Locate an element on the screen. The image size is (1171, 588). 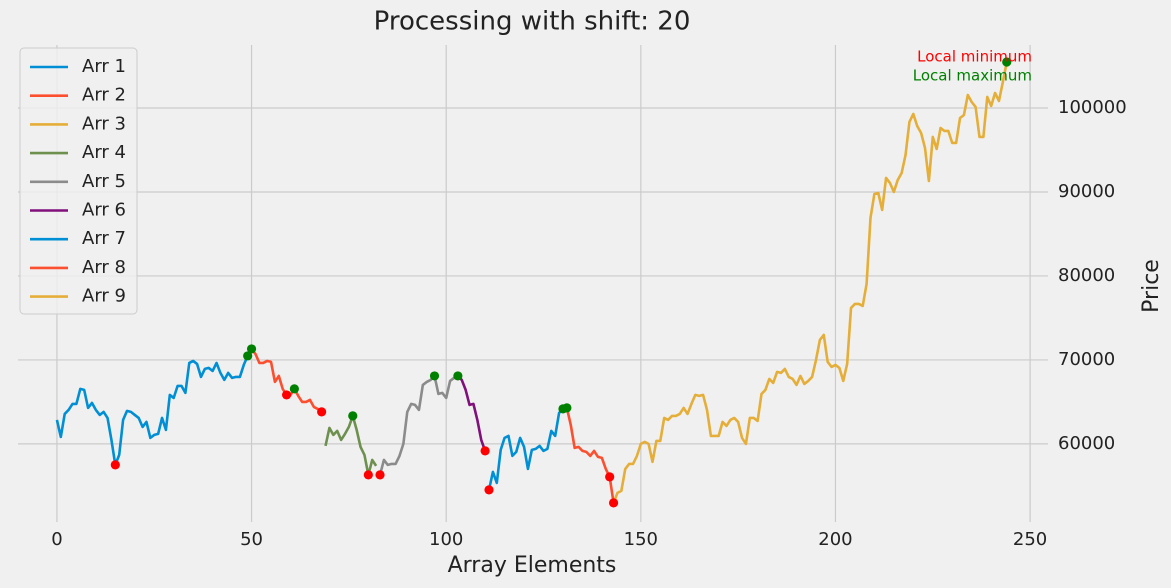
y-tick-label: 100000 is located at coordinates (1092, 107).